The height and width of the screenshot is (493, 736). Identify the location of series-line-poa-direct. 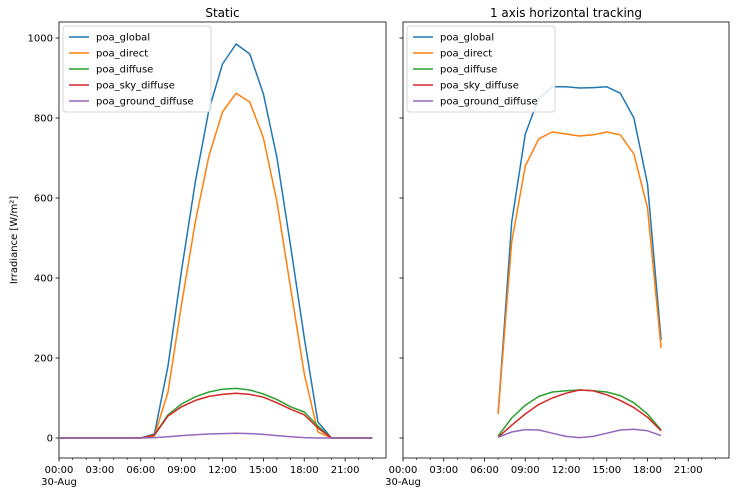
(579, 273).